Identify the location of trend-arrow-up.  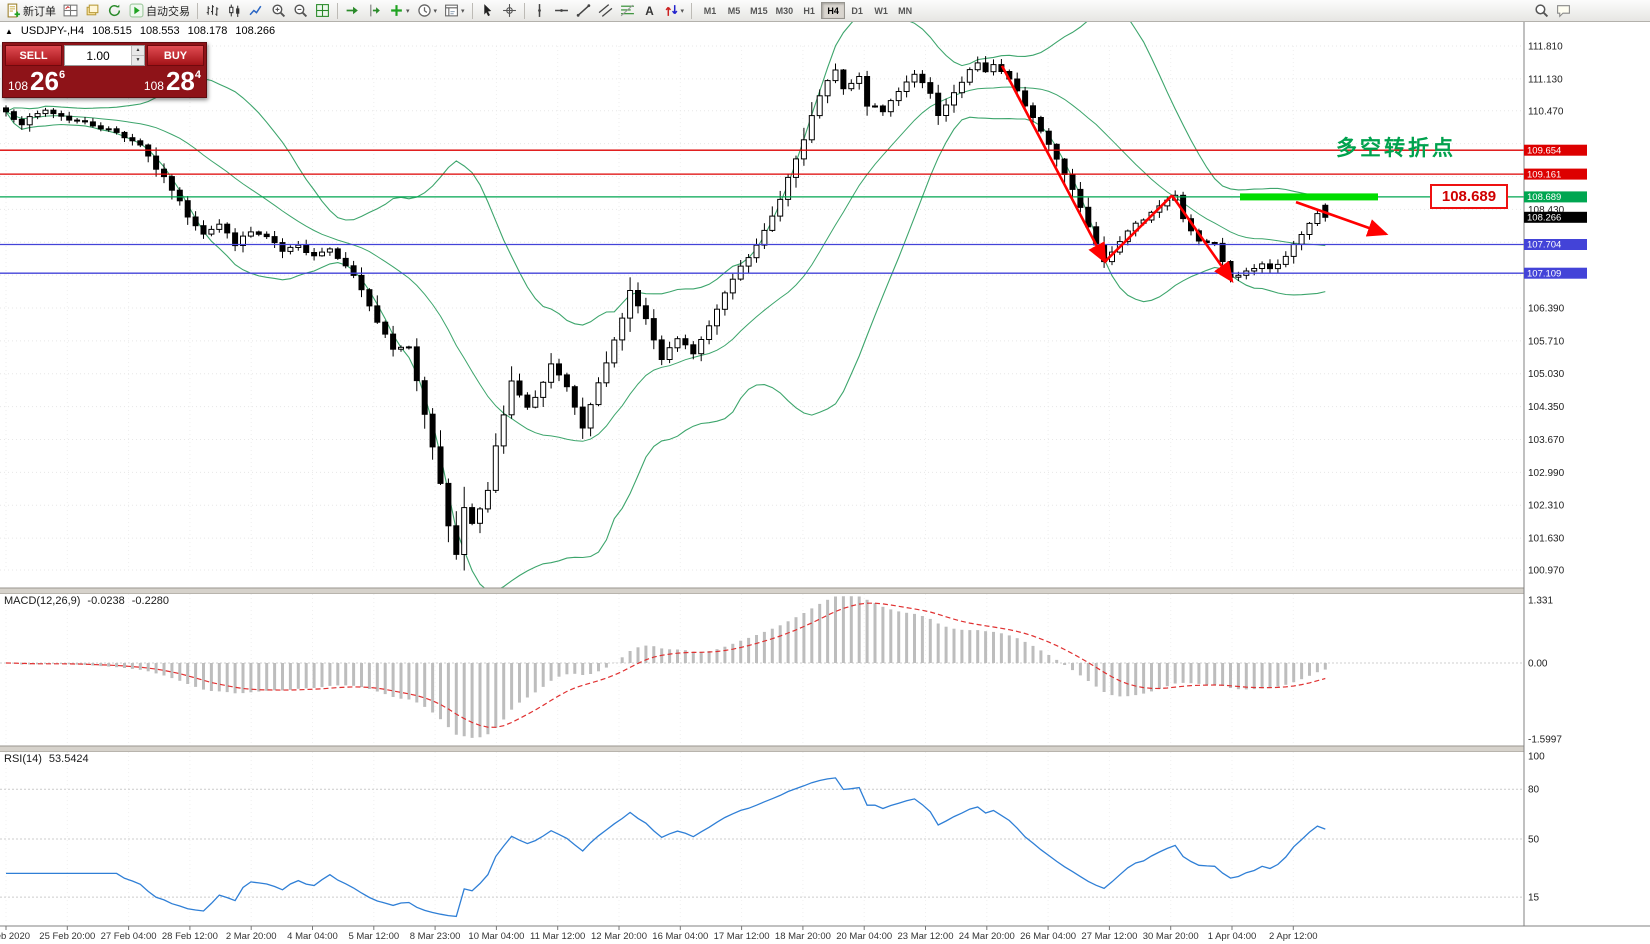
(1138, 228).